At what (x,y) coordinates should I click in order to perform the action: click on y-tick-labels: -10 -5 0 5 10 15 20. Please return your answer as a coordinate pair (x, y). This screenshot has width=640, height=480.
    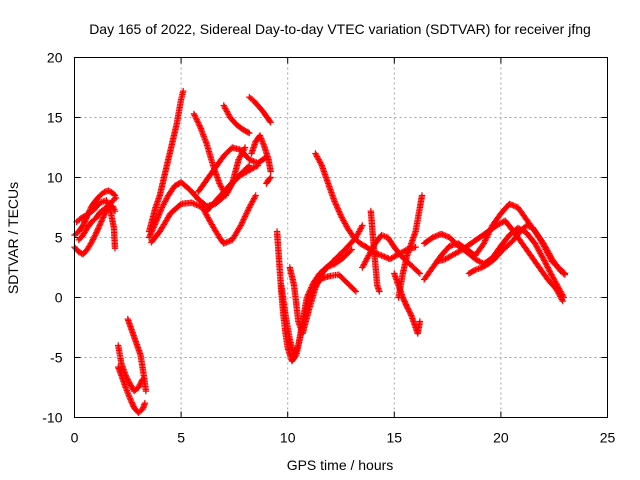
    Looking at the image, I should click on (52, 238).